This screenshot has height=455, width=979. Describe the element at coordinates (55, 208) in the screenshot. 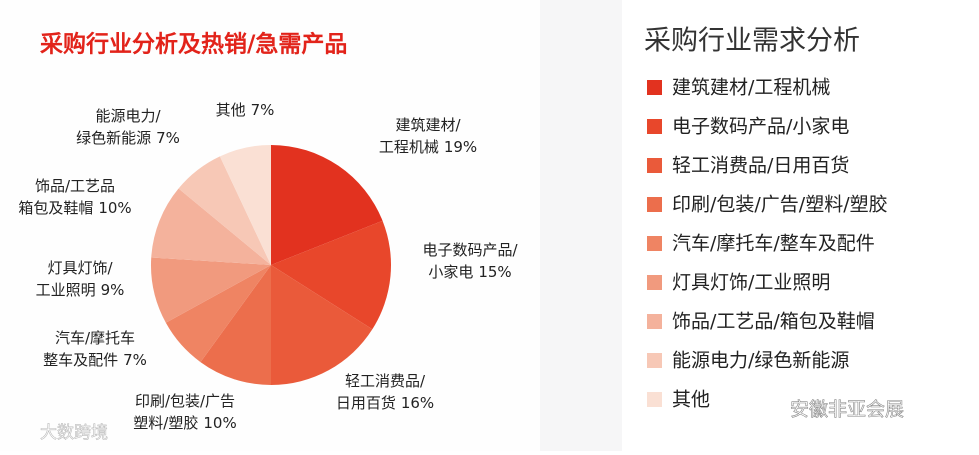

I see `slice-label-line: 箱包及鞋帽` at that location.